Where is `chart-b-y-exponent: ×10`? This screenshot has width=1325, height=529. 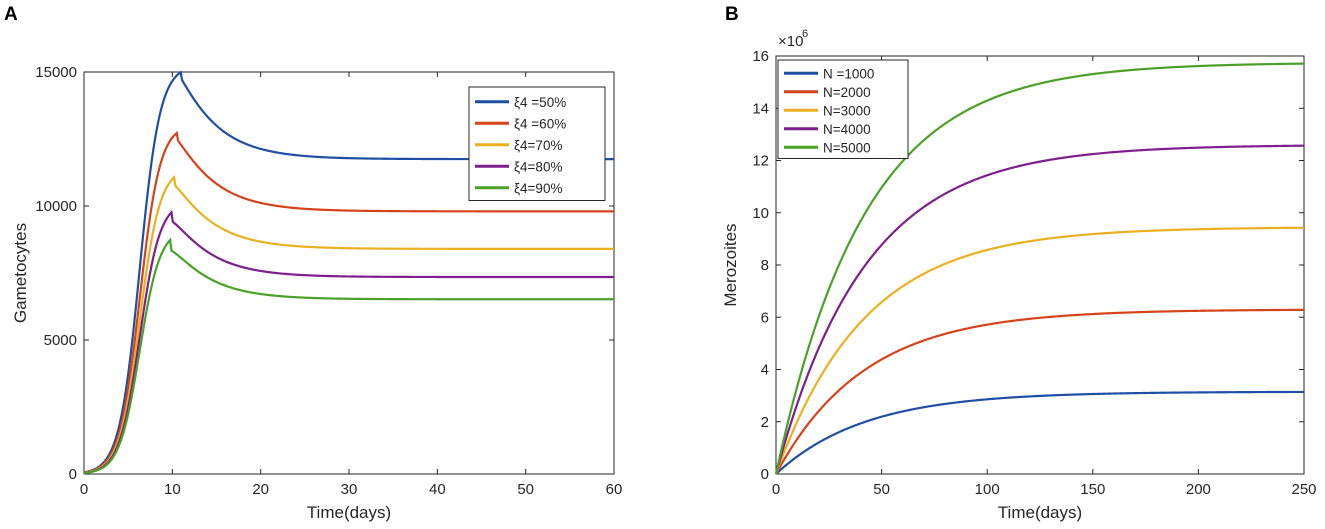 chart-b-y-exponent: ×10 is located at coordinates (790, 41).